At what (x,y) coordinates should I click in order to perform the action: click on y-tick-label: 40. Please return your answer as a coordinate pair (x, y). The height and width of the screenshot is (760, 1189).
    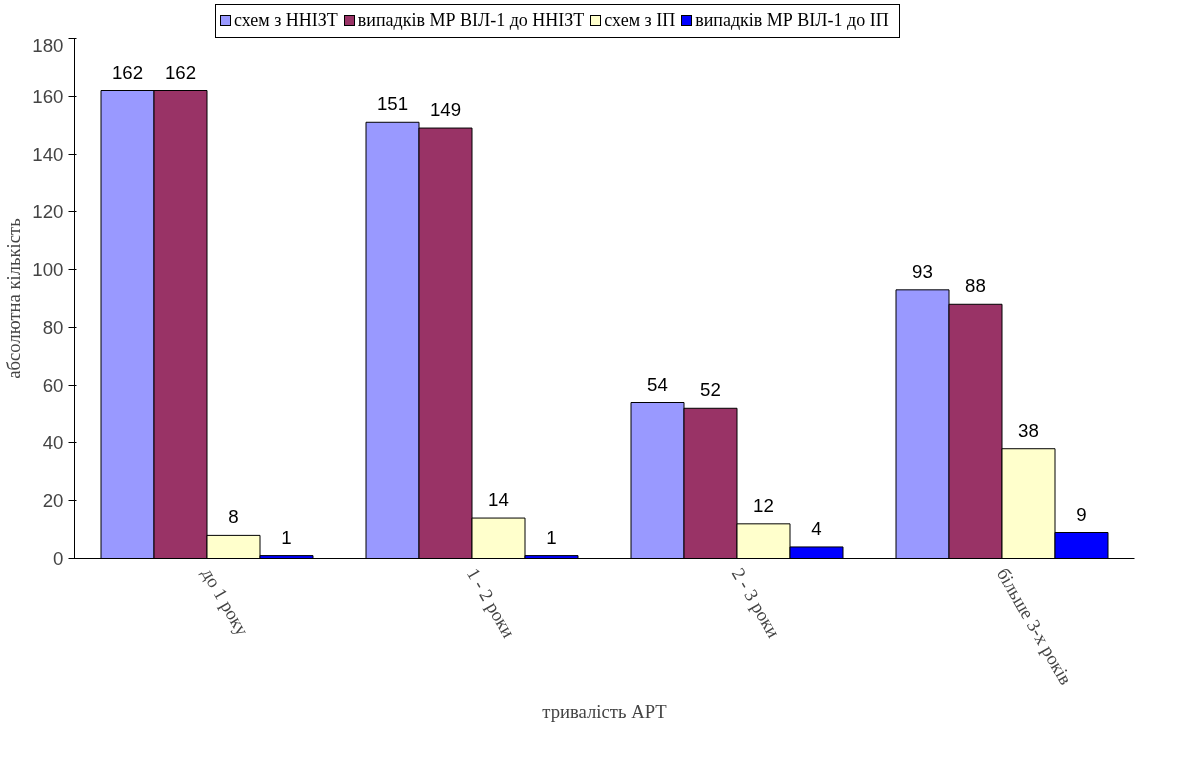
    Looking at the image, I should click on (53, 443).